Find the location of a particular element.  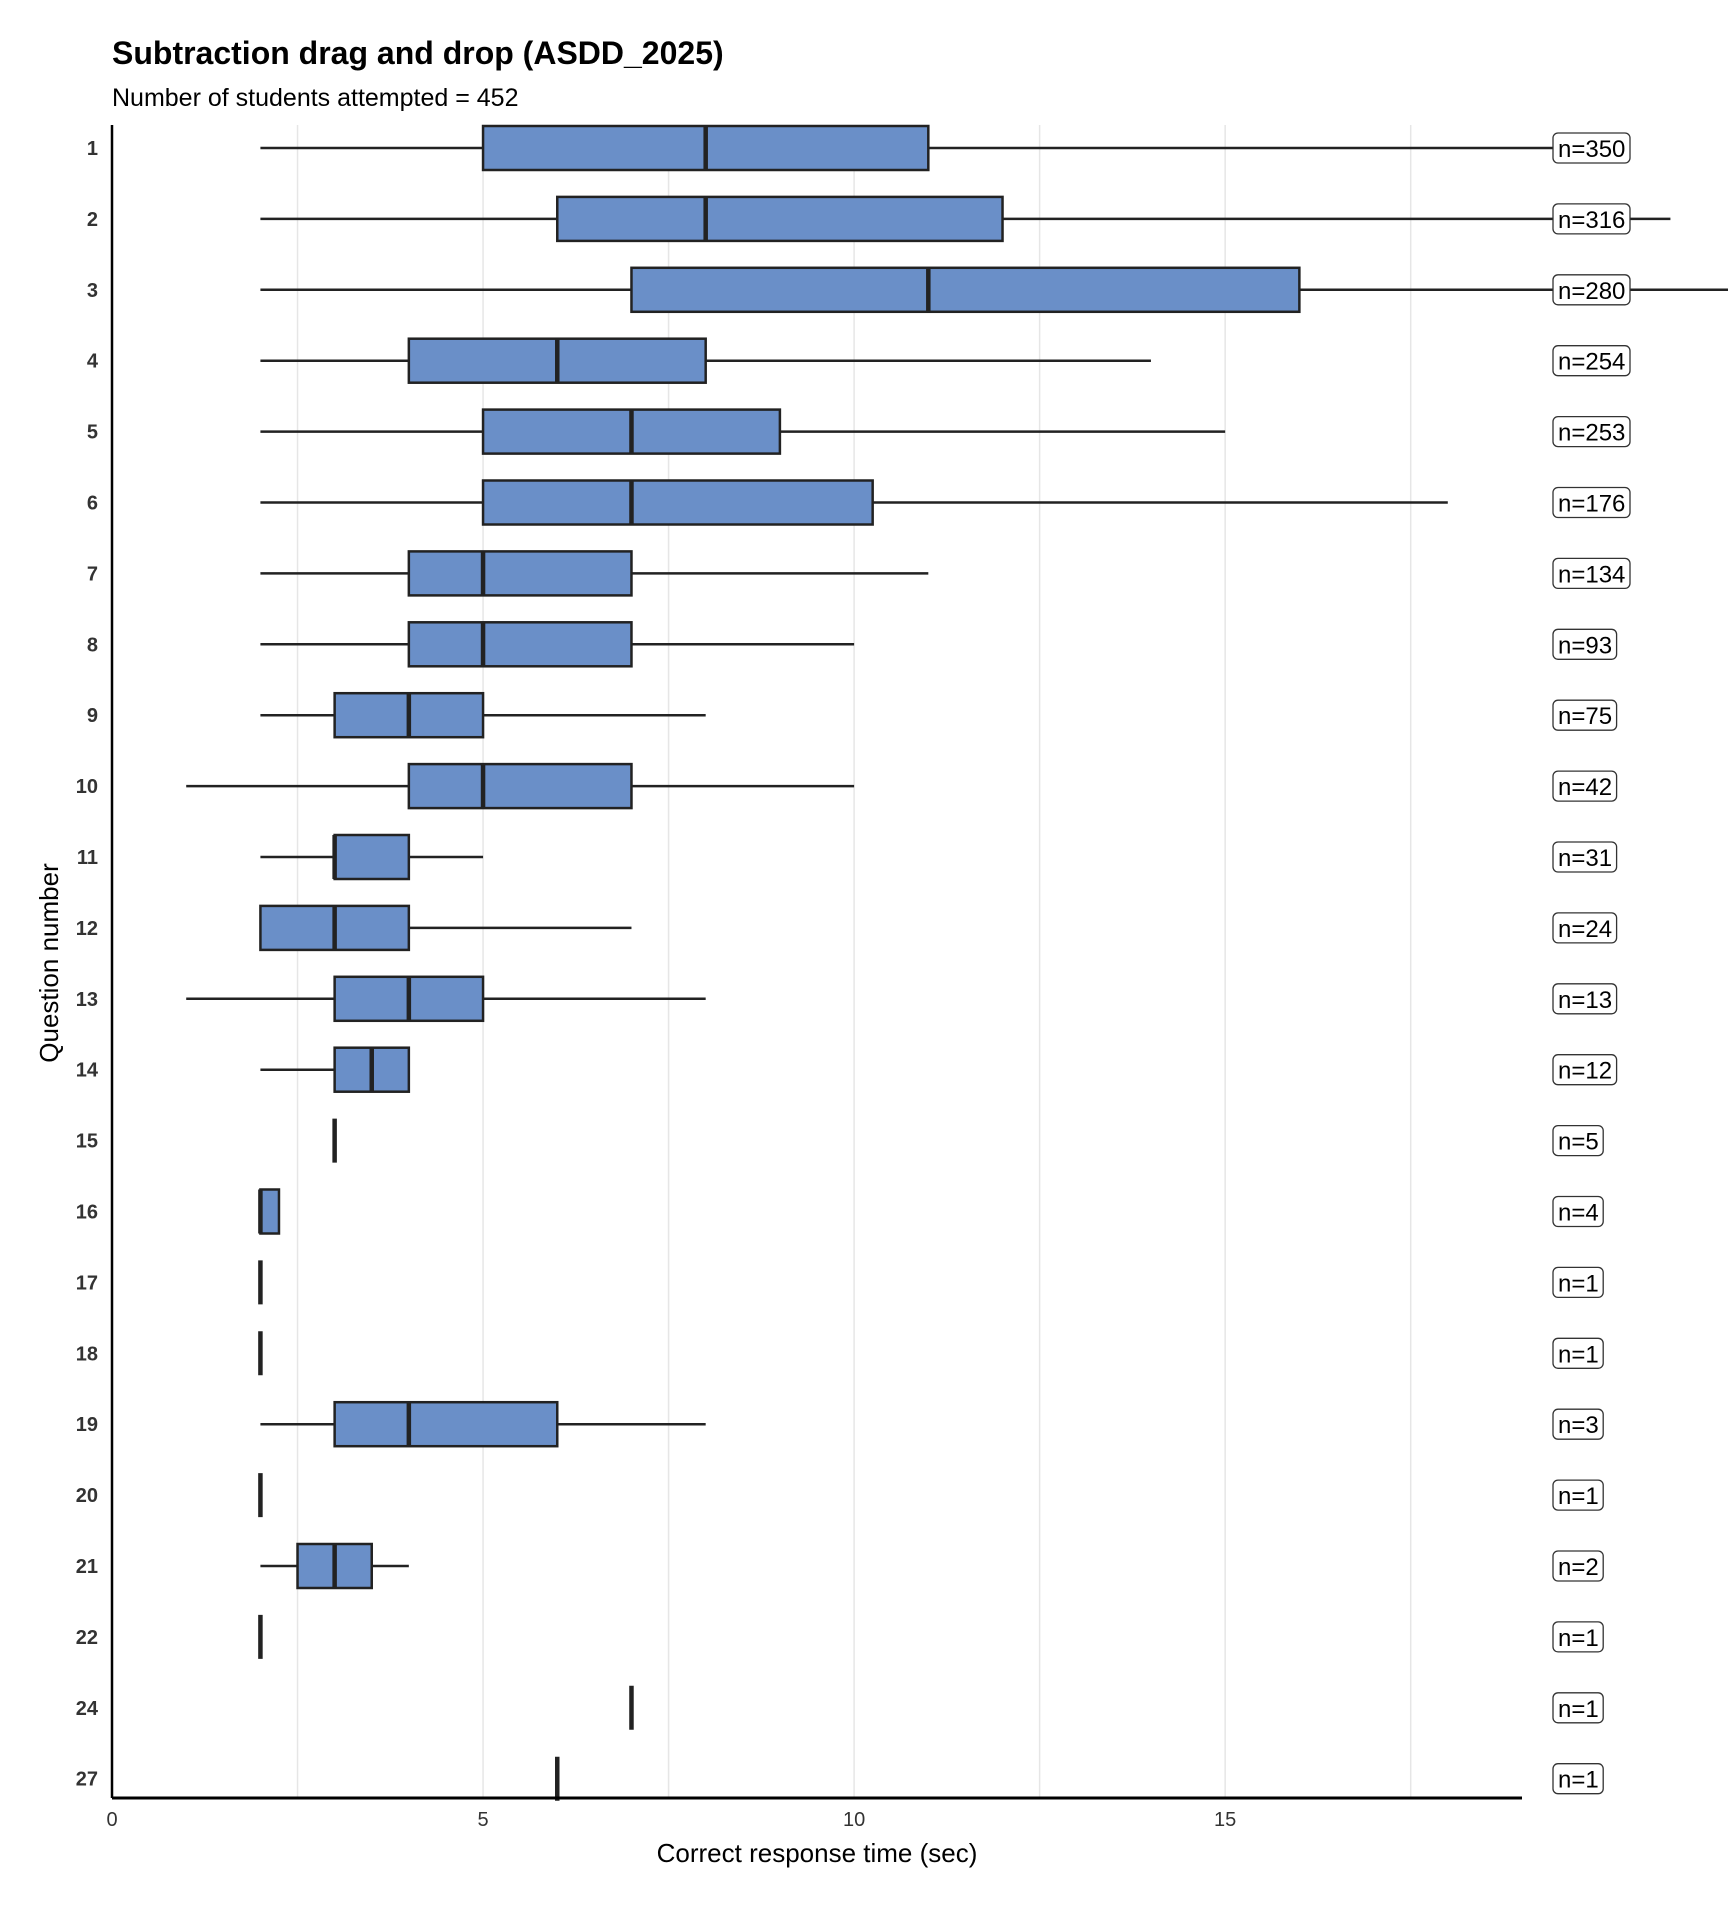

n-label: n=24 is located at coordinates (1585, 929).